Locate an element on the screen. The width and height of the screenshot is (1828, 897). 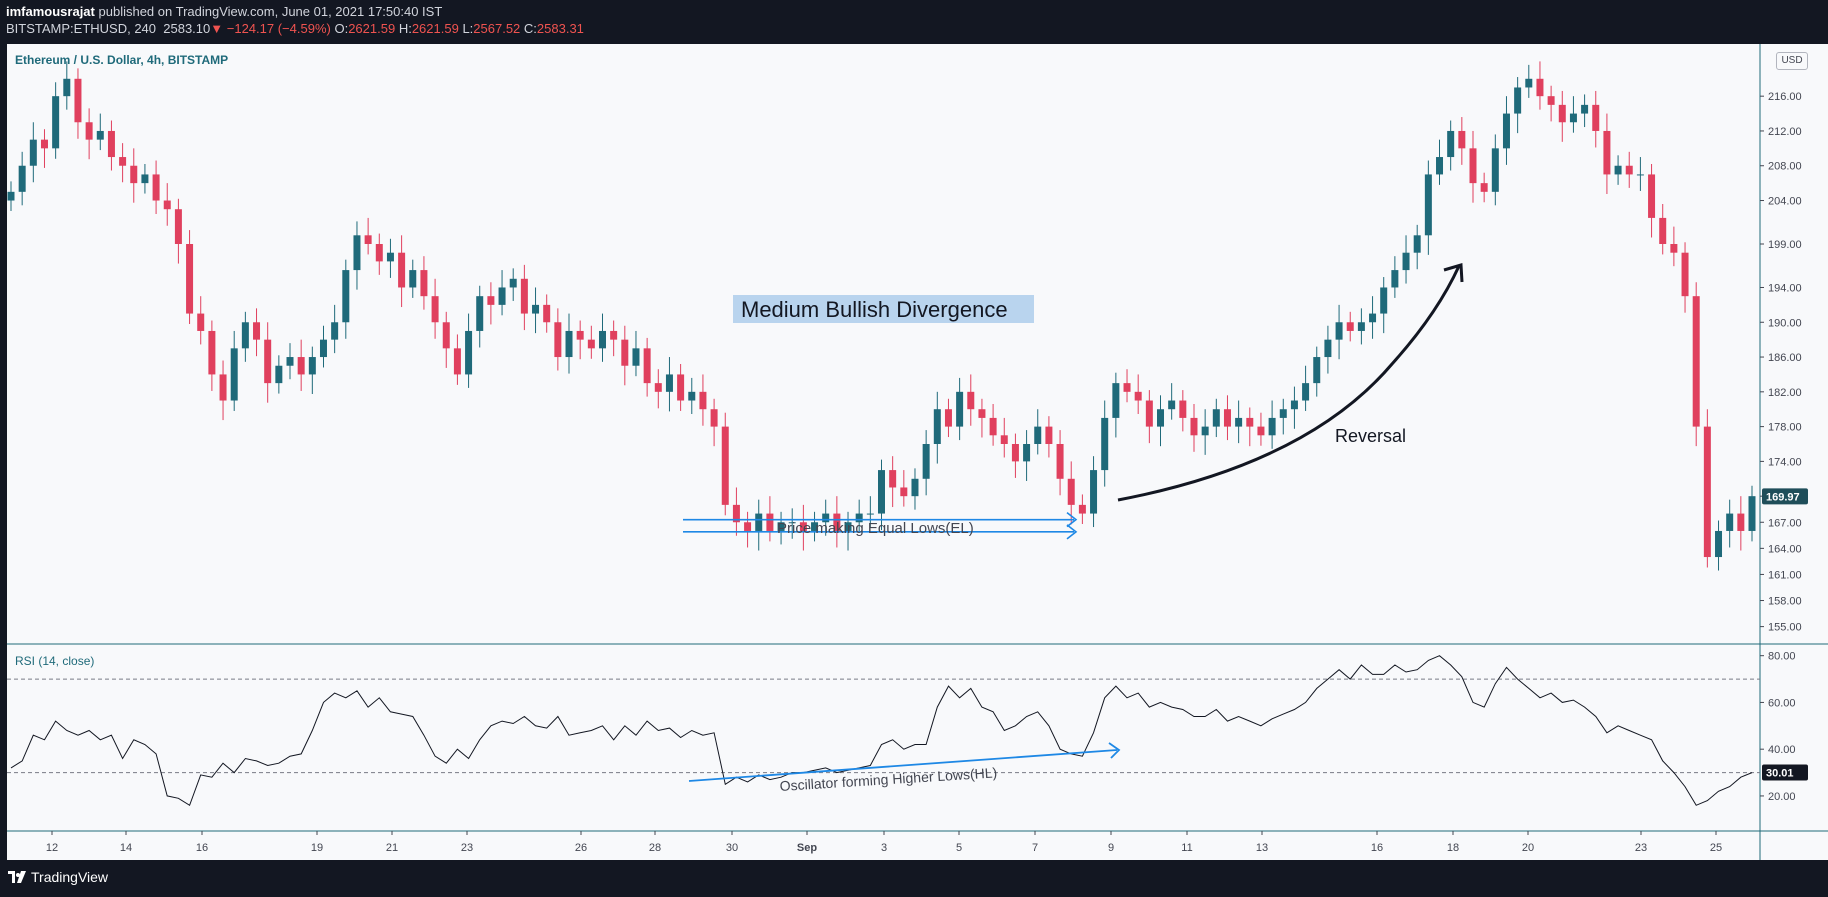
higher-lows-line is located at coordinates (903, 765).